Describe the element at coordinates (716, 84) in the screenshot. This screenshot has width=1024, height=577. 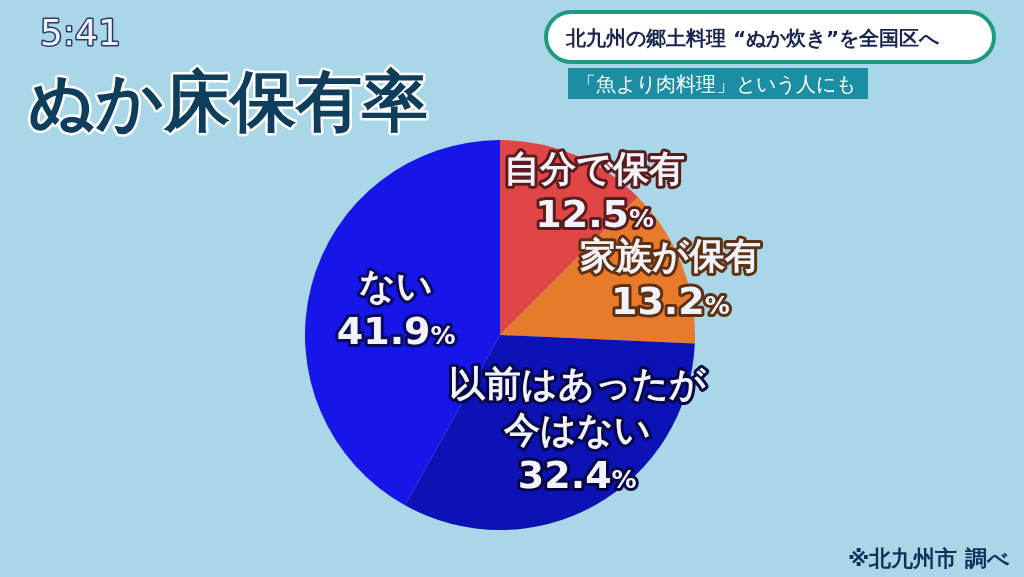
I see `text: 「魚より肉料理」という人にも` at that location.